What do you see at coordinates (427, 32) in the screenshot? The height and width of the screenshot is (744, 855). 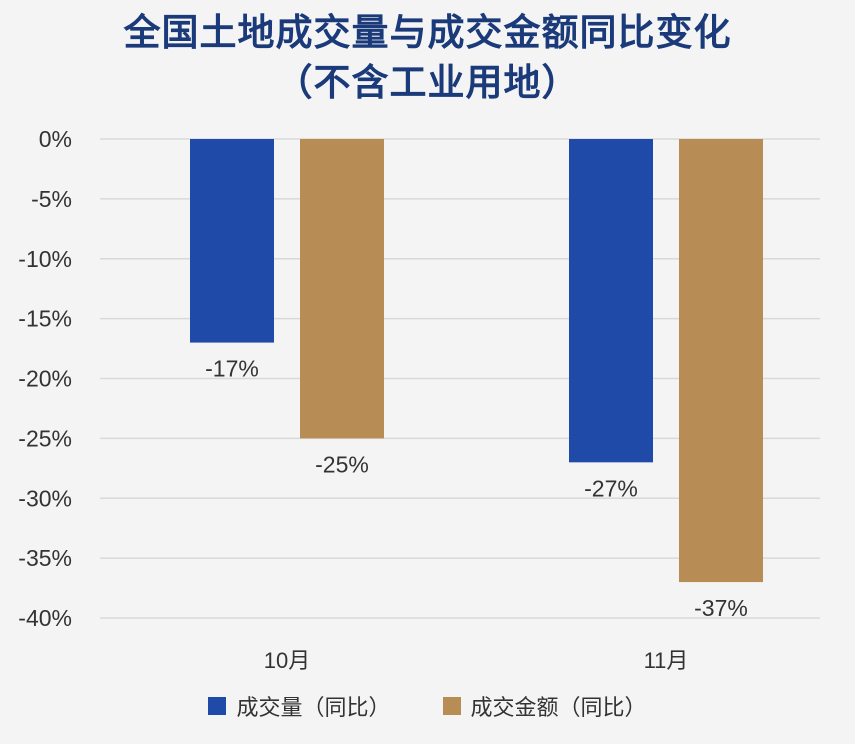 I see `chart-title: 全国土地成交量与成交金额同比变化` at bounding box center [427, 32].